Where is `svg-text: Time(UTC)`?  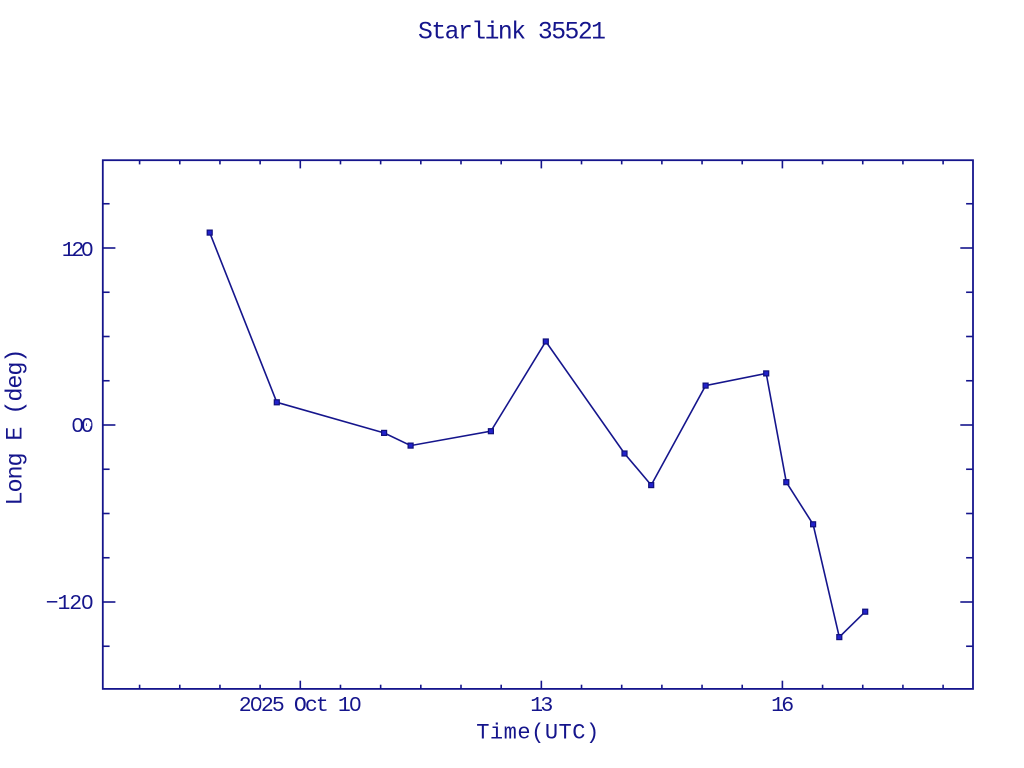 svg-text: Time(UTC) is located at coordinates (537, 733).